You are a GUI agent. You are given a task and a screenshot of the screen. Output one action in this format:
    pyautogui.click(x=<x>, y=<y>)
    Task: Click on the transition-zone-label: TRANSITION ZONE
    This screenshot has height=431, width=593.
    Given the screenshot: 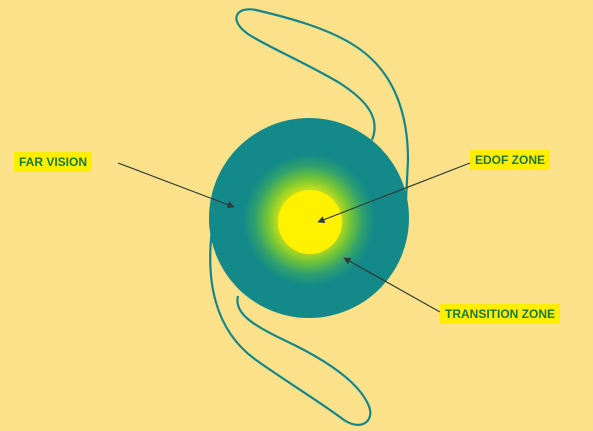 What is the action you would take?
    pyautogui.click(x=500, y=314)
    